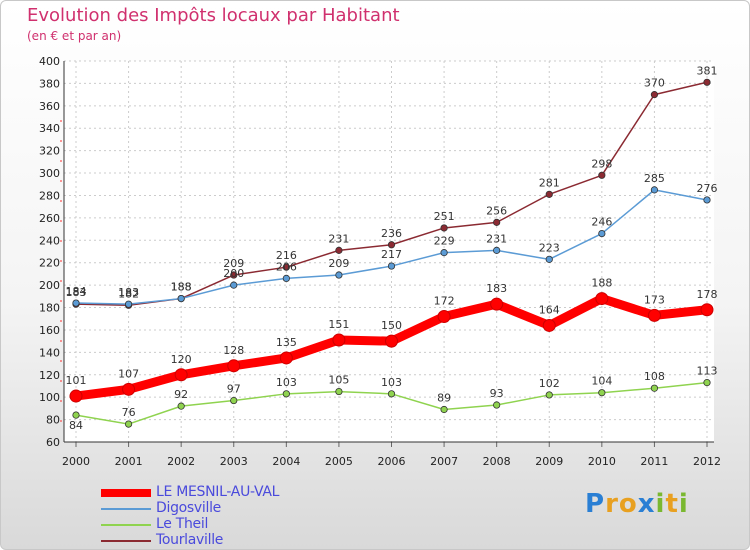 This screenshot has height=550, width=750. Describe the element at coordinates (444, 241) in the screenshot. I see `data-label-digosville: 229` at that location.